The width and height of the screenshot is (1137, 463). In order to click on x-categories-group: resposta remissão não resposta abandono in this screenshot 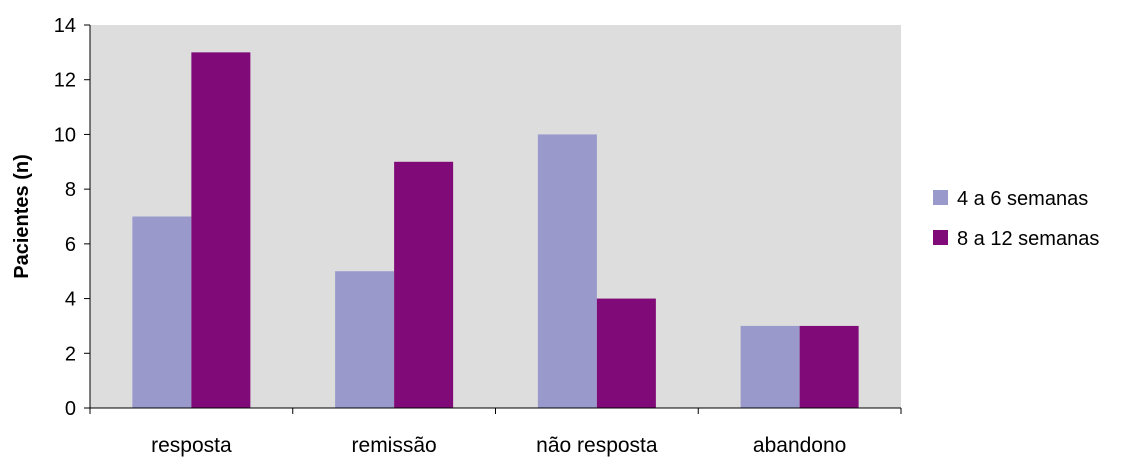, I will do `click(498, 445)`.